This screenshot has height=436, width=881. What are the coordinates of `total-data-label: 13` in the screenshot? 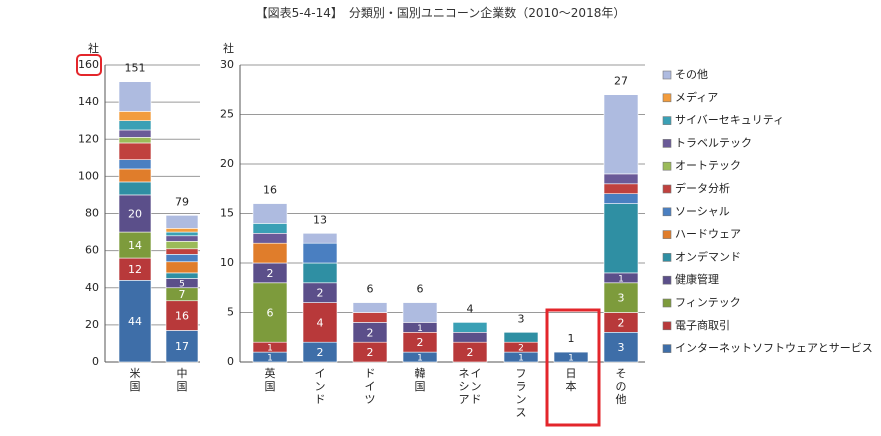 It's located at (320, 219).